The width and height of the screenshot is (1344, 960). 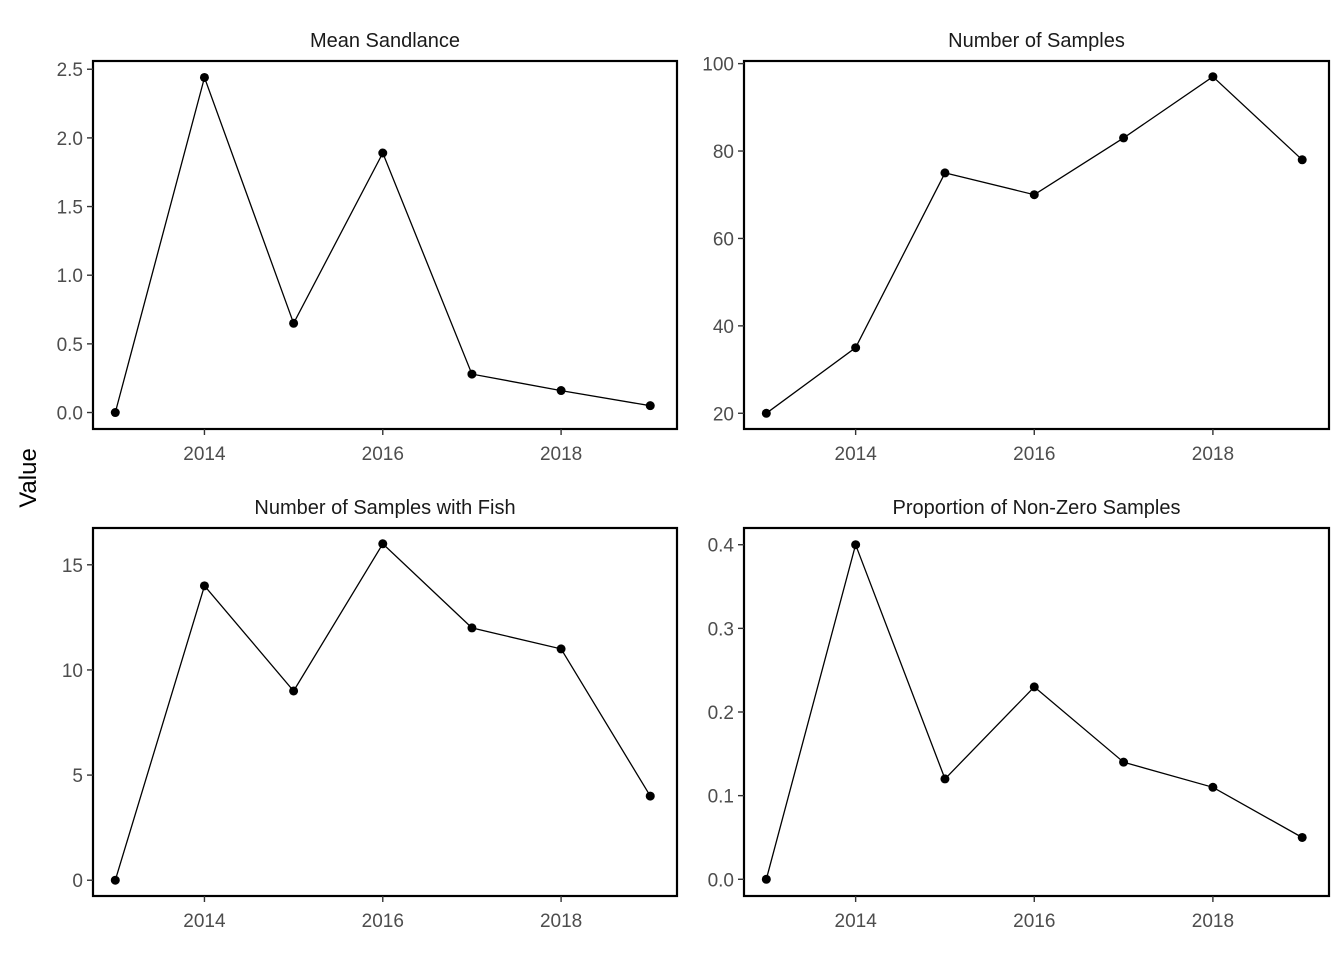 What do you see at coordinates (723, 152) in the screenshot?
I see `y-tick-label: 80` at bounding box center [723, 152].